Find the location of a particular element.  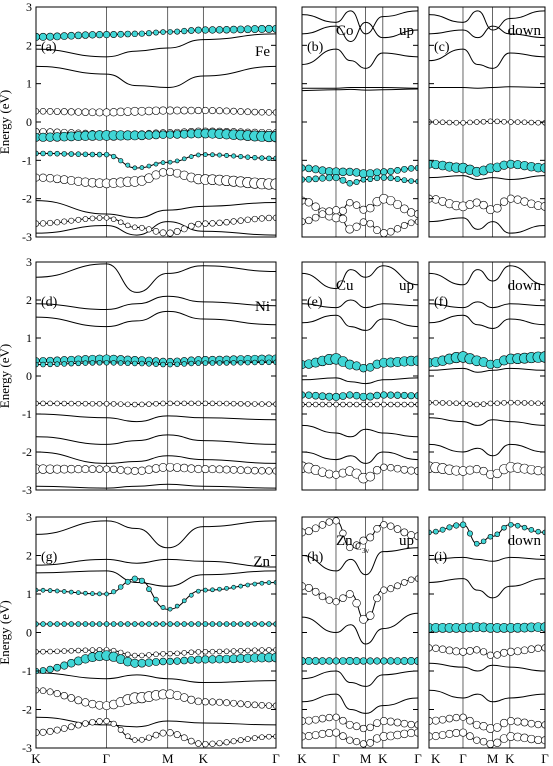

spin-label: down is located at coordinates (525, 541).